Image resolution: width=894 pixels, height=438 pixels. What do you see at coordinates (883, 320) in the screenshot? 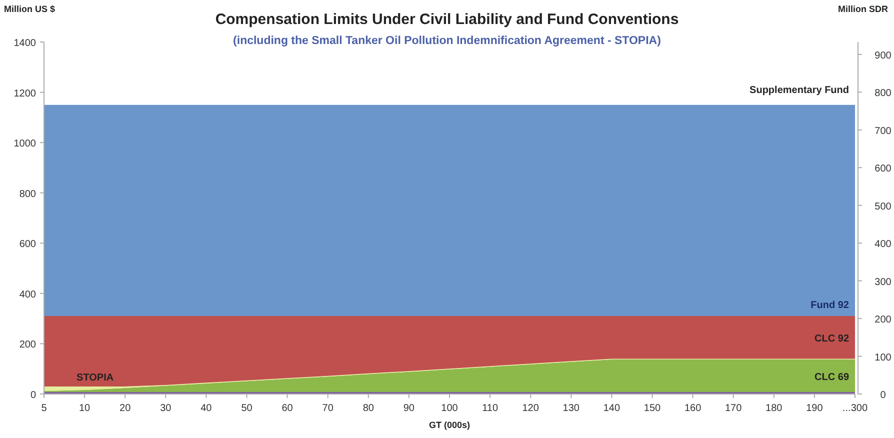
I see `y2-tick-label: 200` at bounding box center [883, 320].